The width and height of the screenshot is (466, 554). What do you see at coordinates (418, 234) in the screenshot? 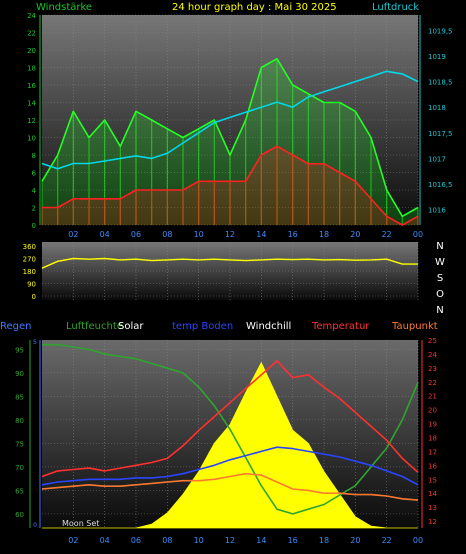
I see `wind-x-tick-label: 00` at bounding box center [418, 234].